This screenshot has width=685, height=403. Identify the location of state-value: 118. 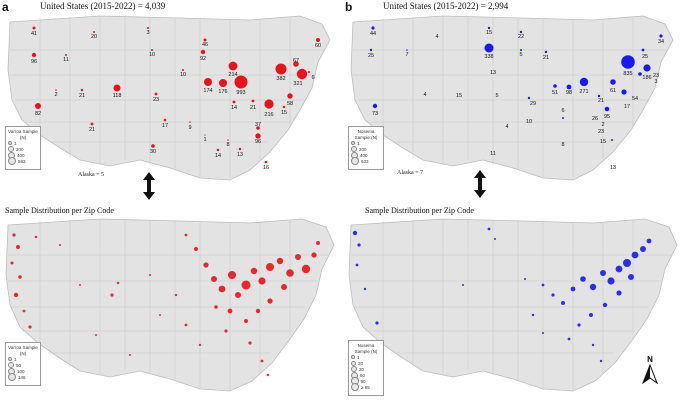
(117, 96).